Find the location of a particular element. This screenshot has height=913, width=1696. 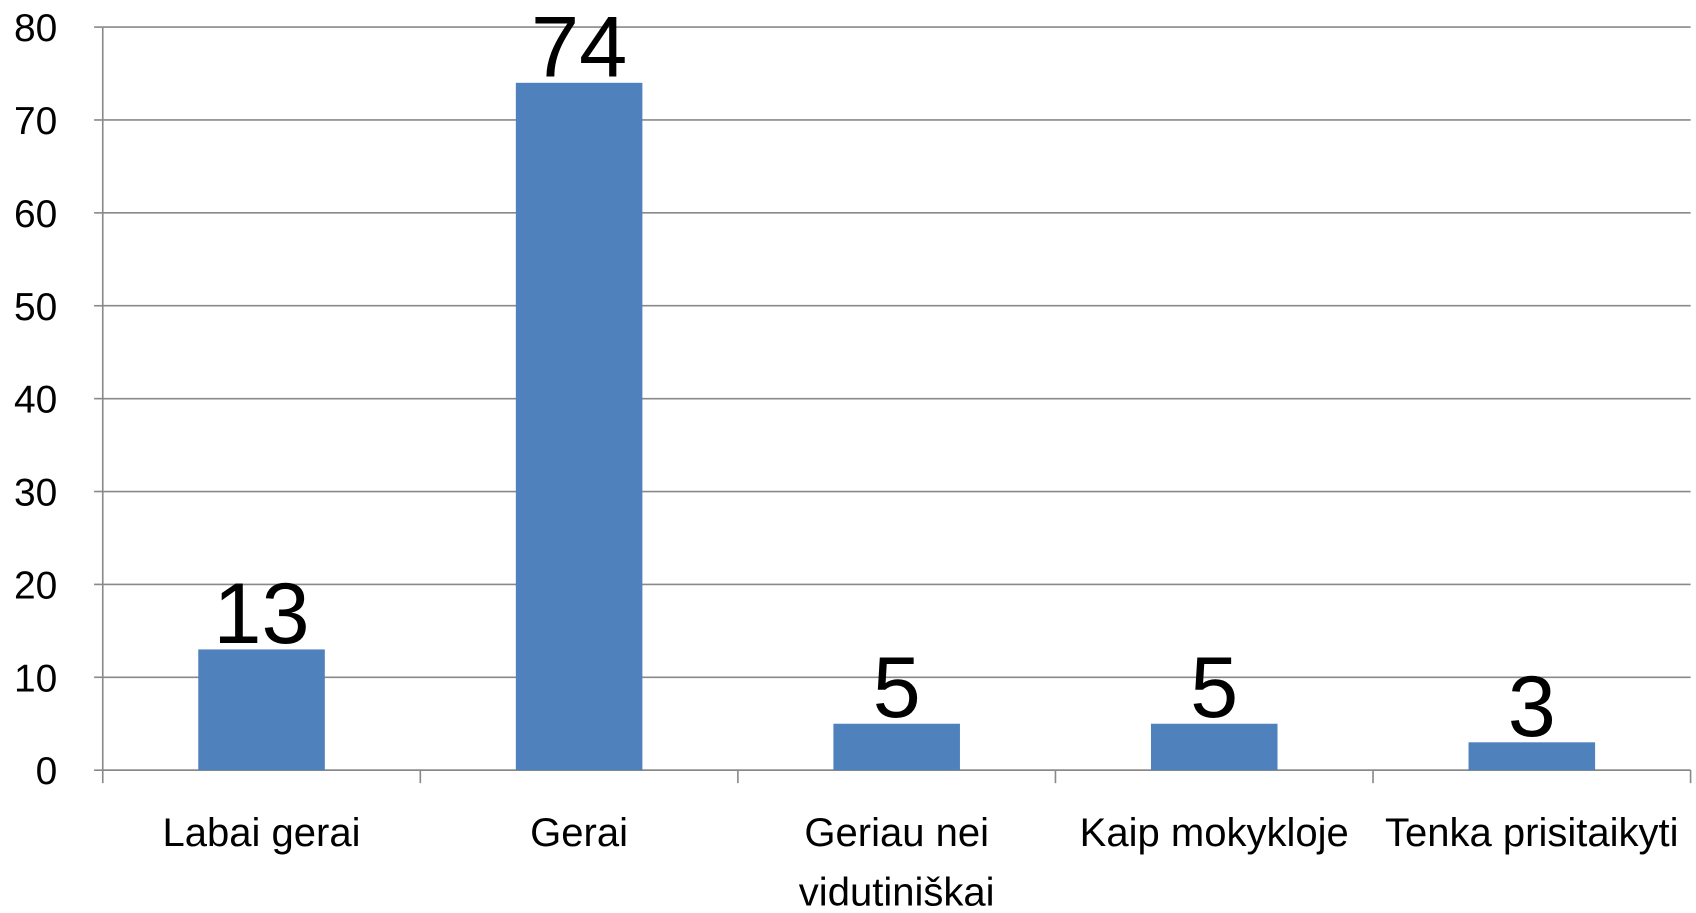

x-tick-label: Geriau nei vidutiniškai is located at coordinates (897, 862).